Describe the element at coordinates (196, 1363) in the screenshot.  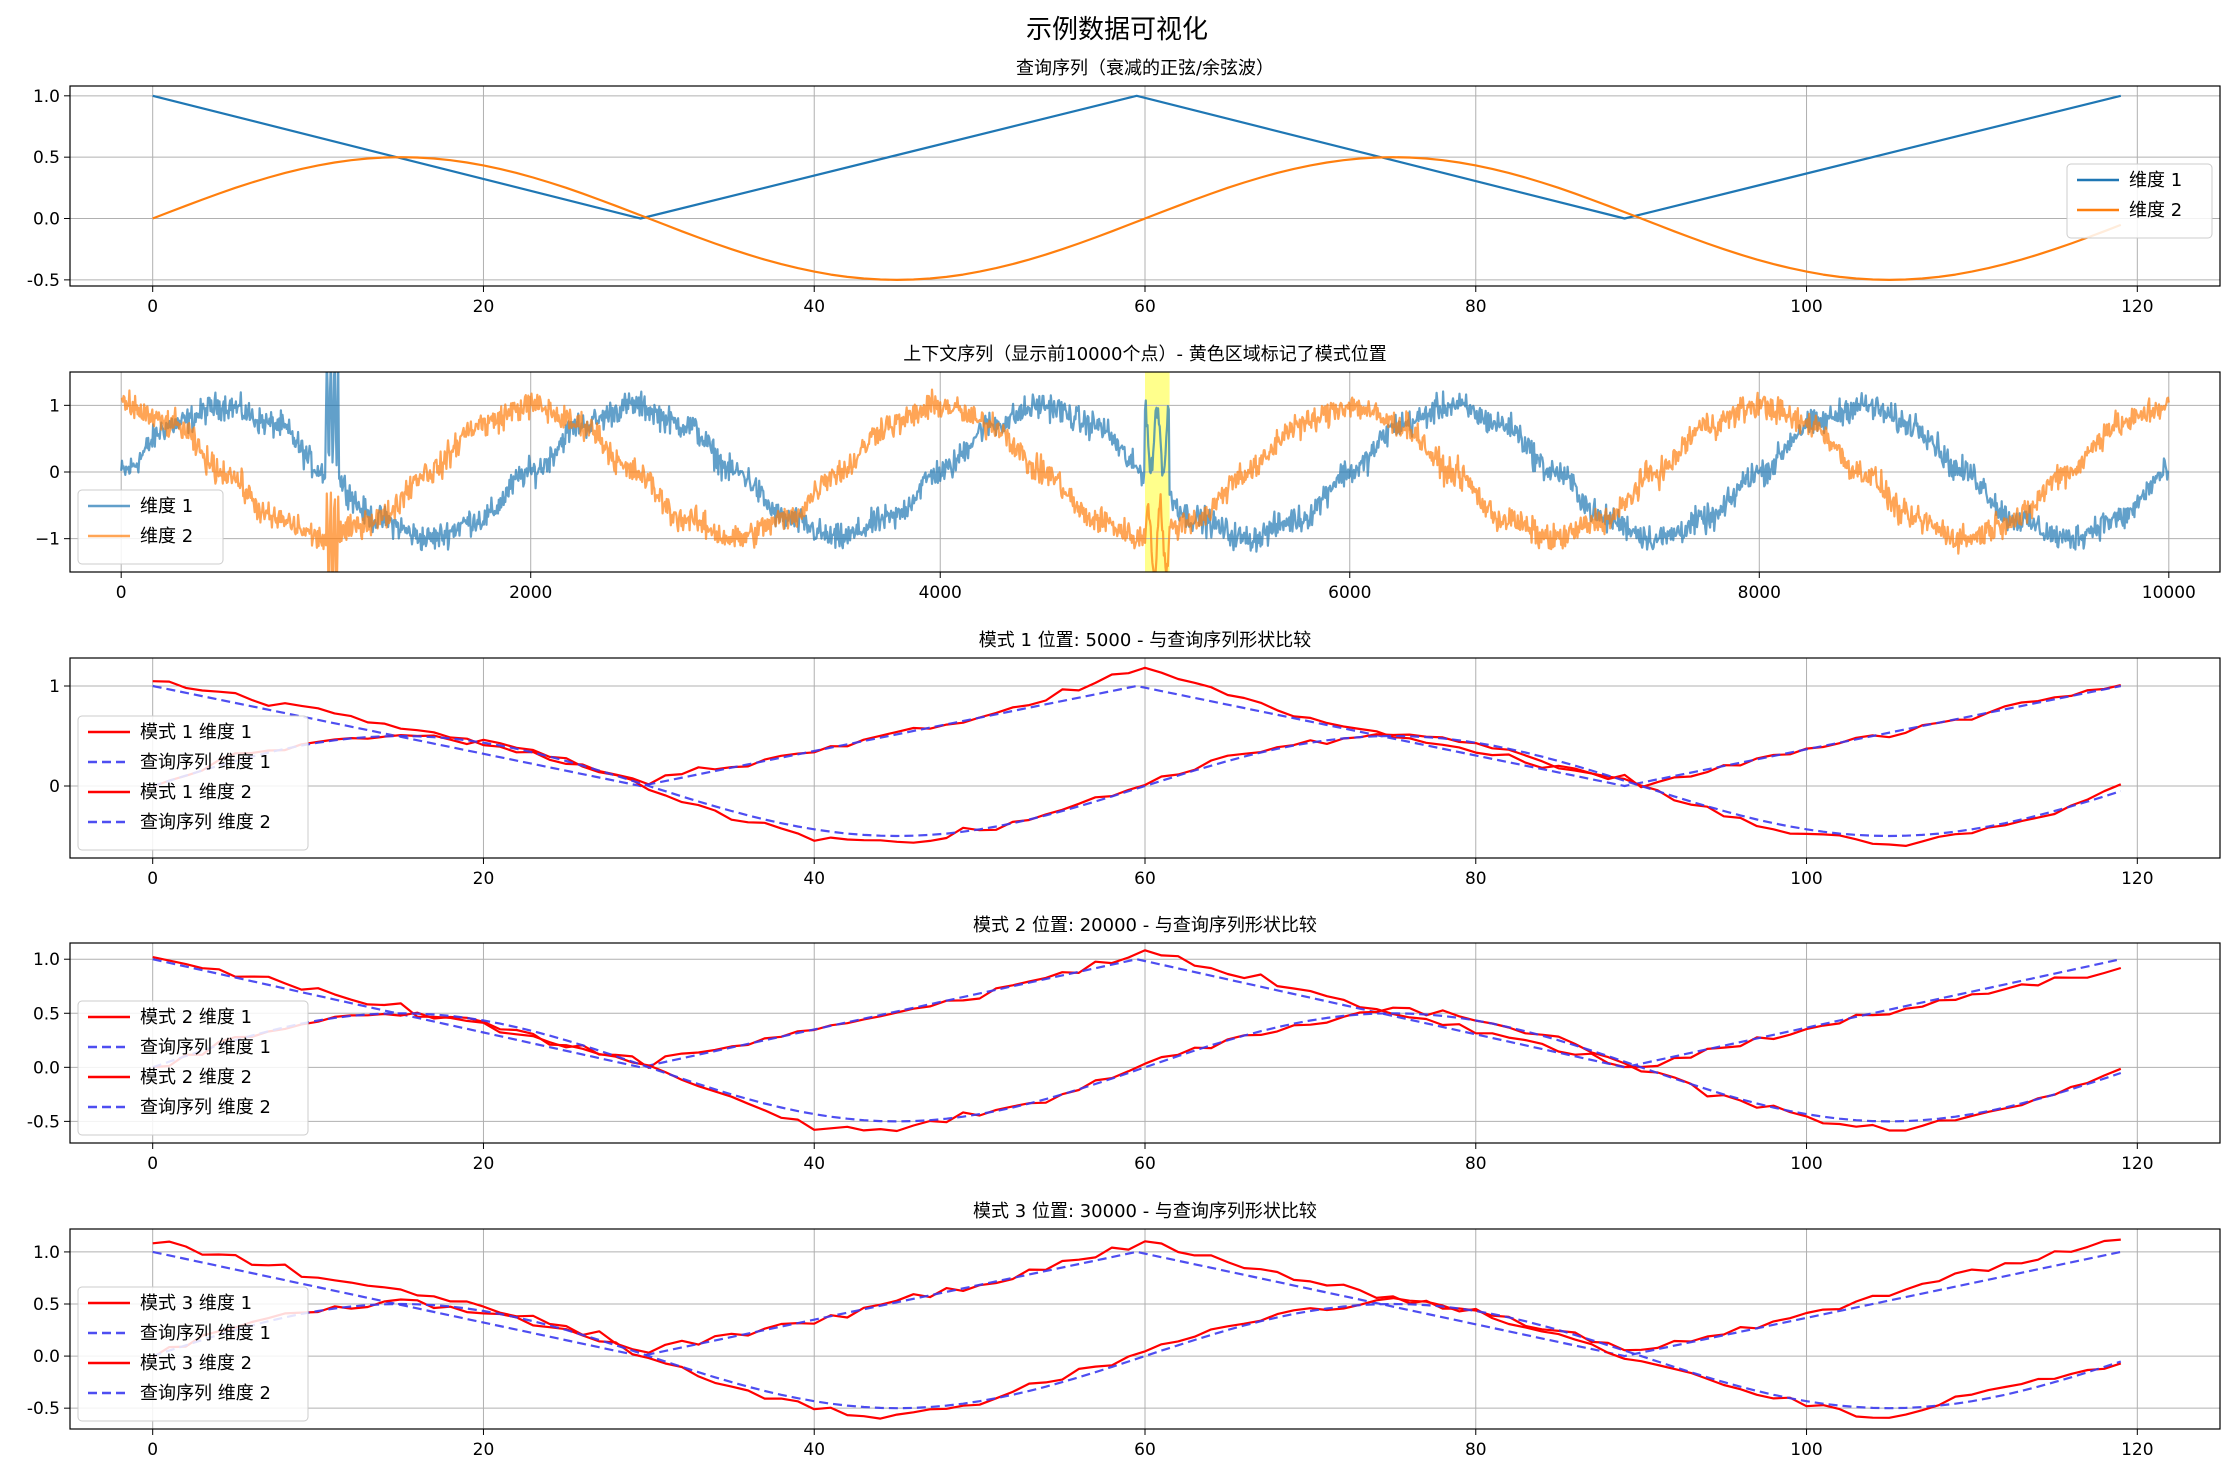
I see `legend-label: 模式 3 维度 2` at that location.